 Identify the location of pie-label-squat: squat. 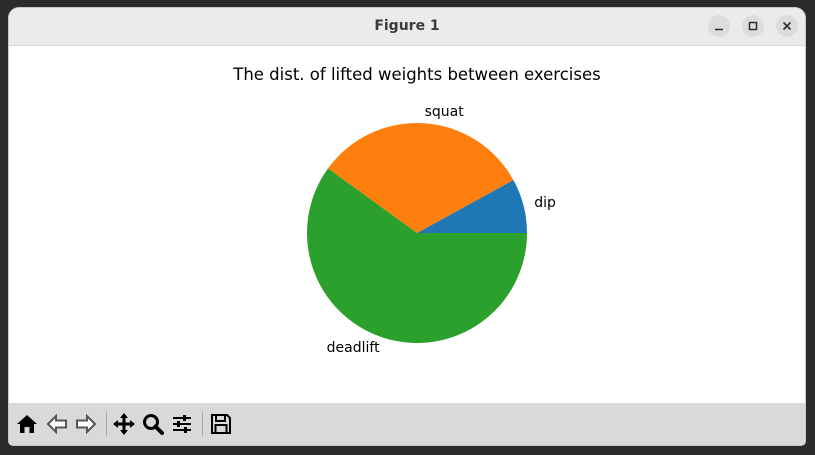
(445, 112).